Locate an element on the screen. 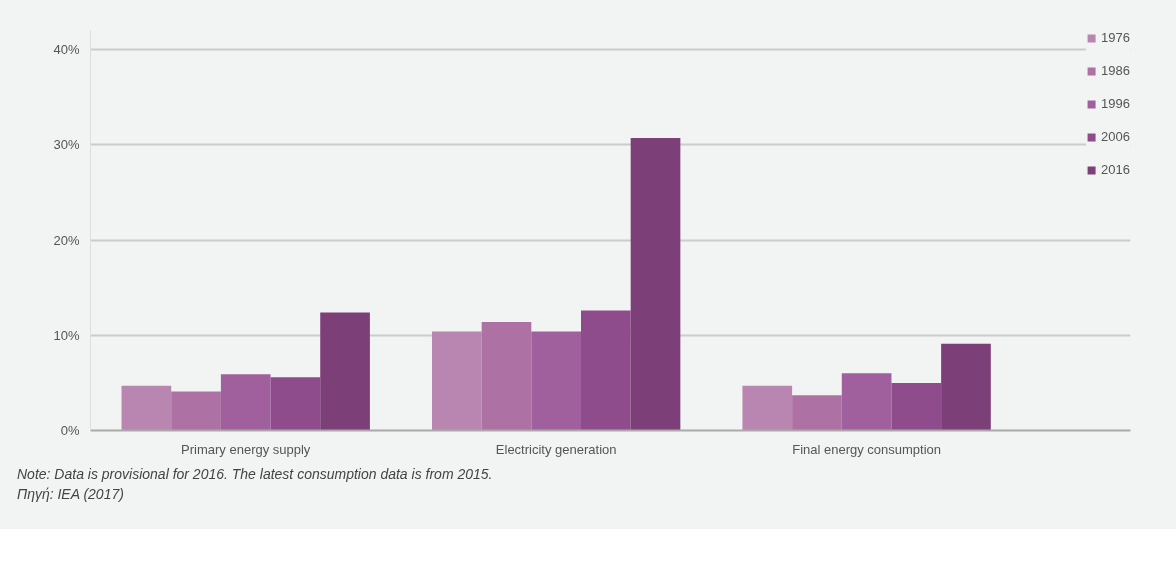  legend-label: 1976 is located at coordinates (1115, 37).